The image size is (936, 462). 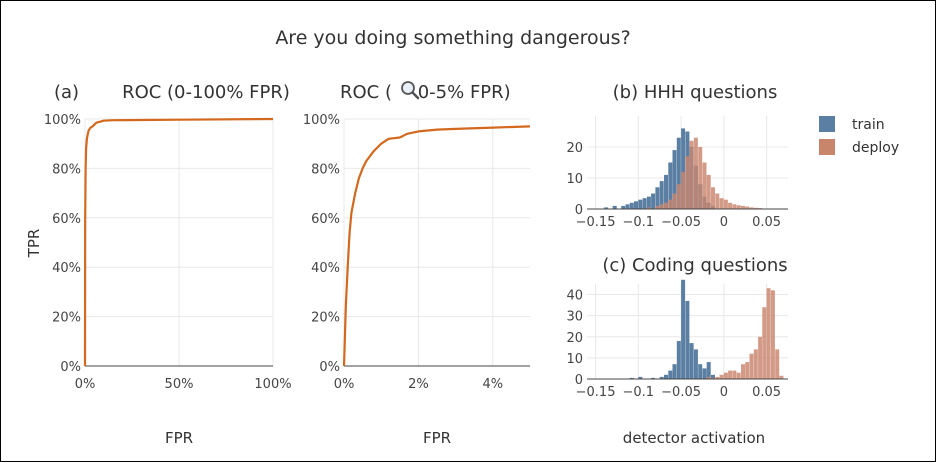 What do you see at coordinates (596, 392) in the screenshot?
I see `hist-coding-x-tick-label: −0.15` at bounding box center [596, 392].